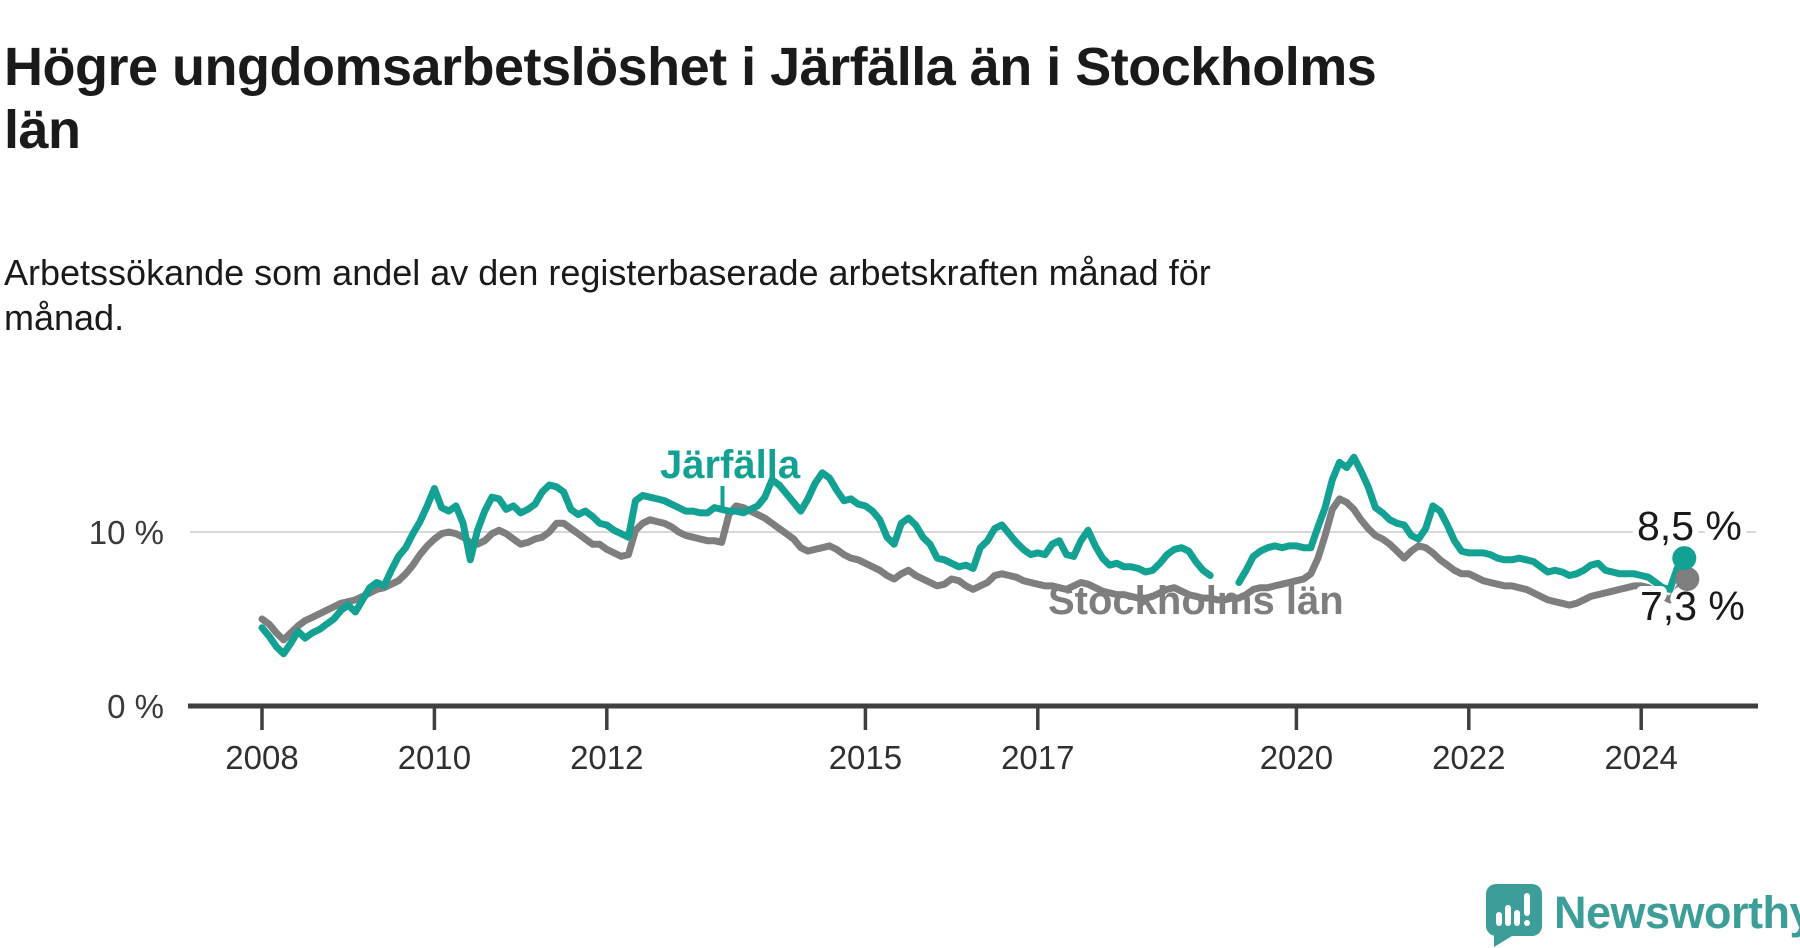 The image size is (1800, 948). I want to click on end-value-label-stockholms-lan: 7,3 %, so click(1692, 606).